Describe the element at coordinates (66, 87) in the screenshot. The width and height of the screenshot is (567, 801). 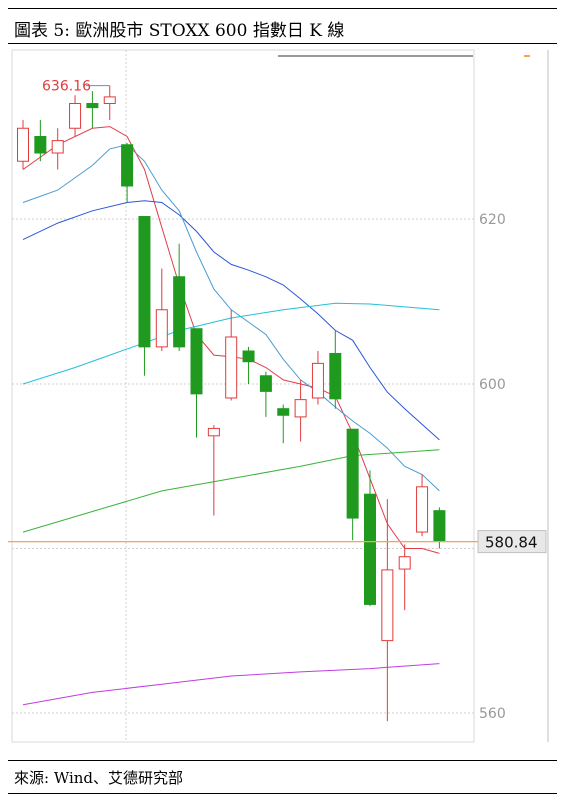
I see `high-price-label: 636.16` at that location.